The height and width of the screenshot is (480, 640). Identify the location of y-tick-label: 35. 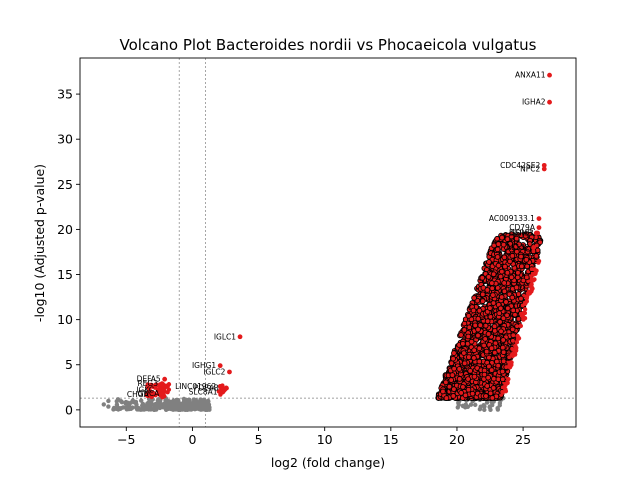
(65, 94).